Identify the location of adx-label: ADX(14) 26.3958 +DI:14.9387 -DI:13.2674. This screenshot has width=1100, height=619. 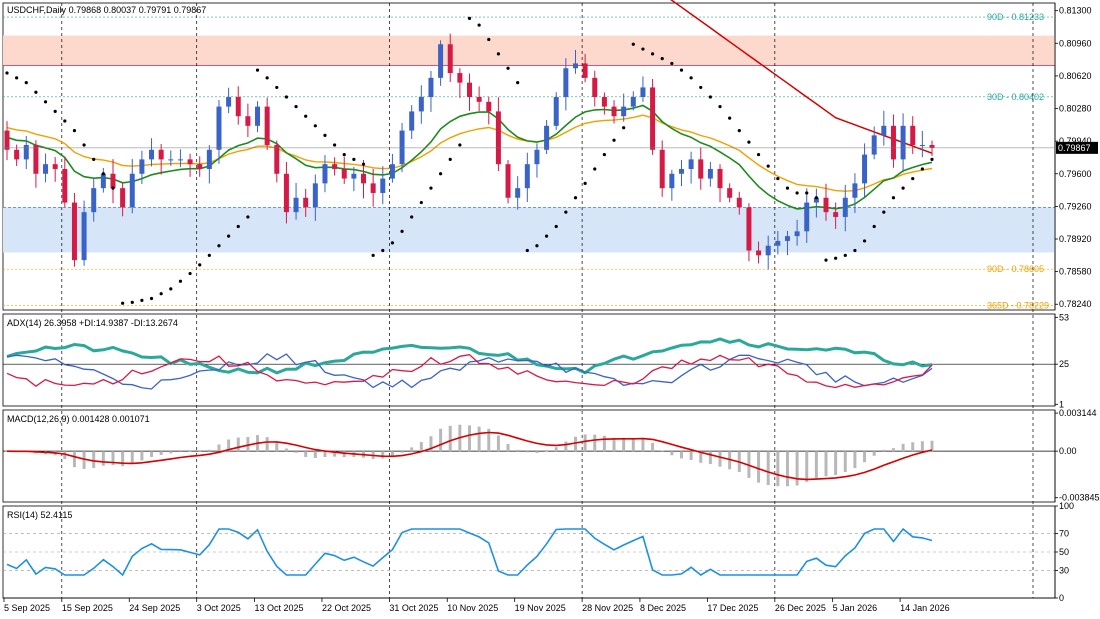
(92, 323).